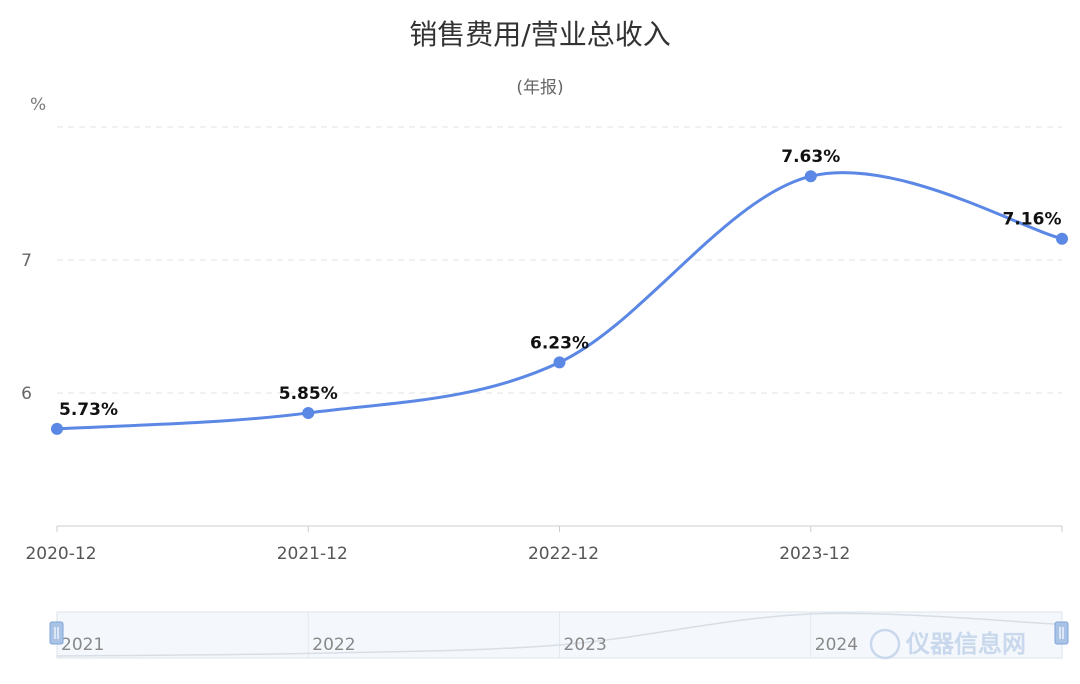 The height and width of the screenshot is (684, 1080). I want to click on zoom-handle-left, so click(56, 633).